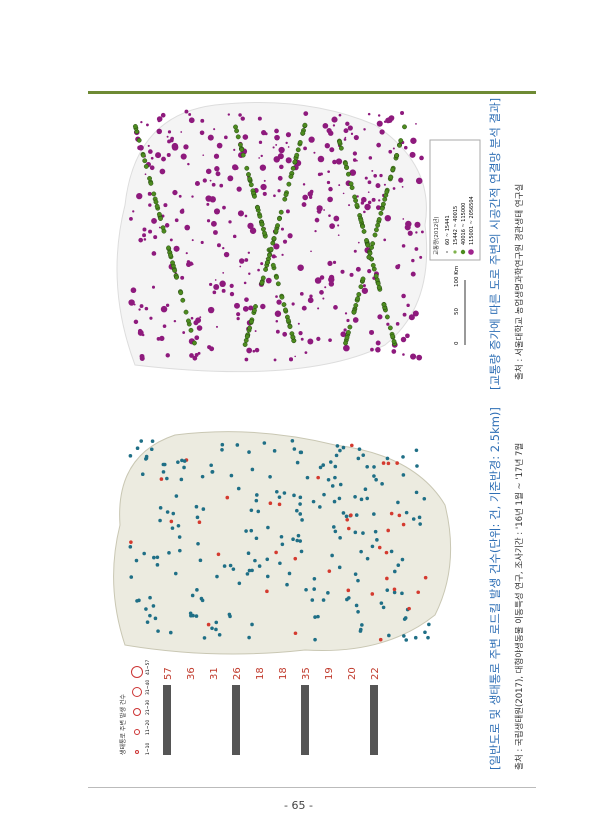 Image resolution: width=597 pixels, height=840 pixels. Describe the element at coordinates (148, 667) in the screenshot. I see `legend-label: 41~57` at that location.